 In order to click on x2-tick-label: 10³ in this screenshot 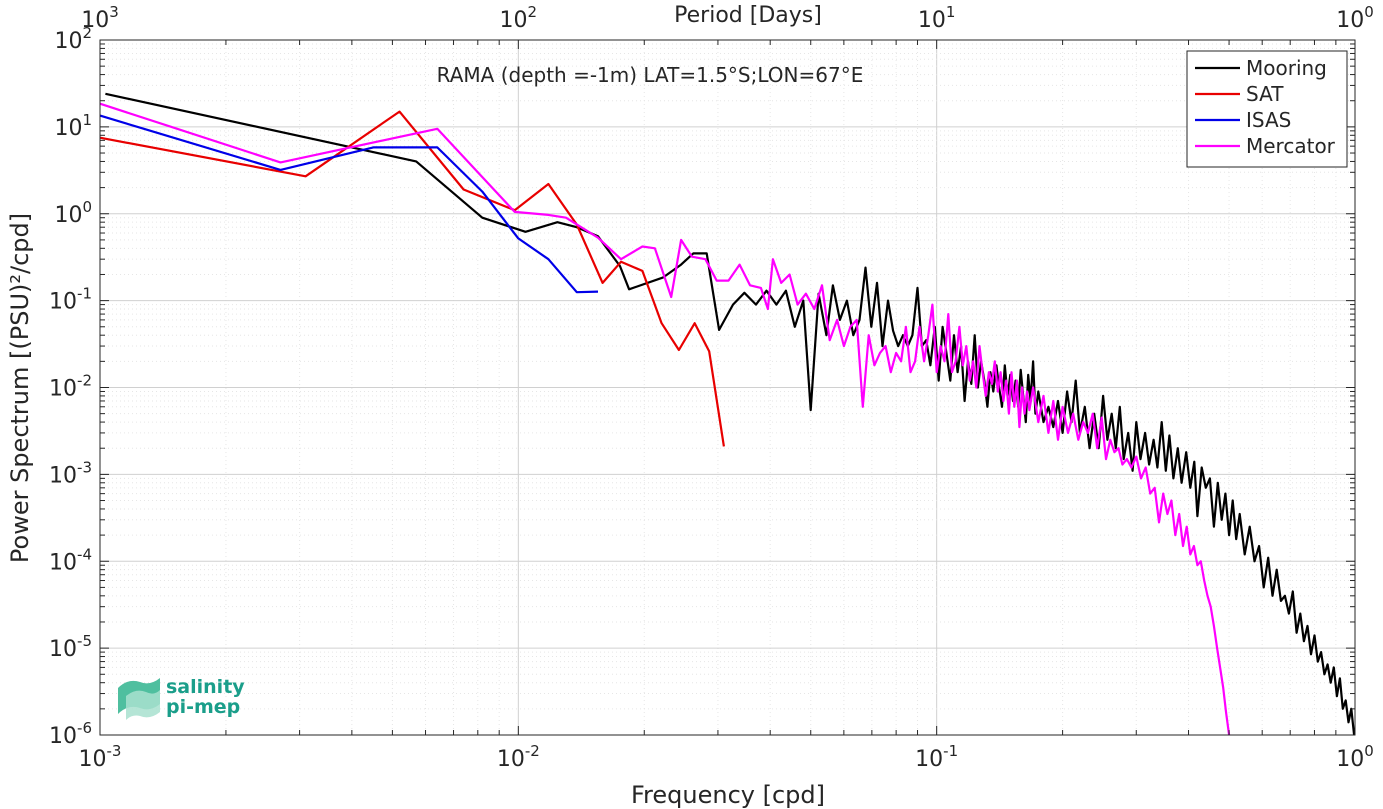, I will do `click(100, 18)`.